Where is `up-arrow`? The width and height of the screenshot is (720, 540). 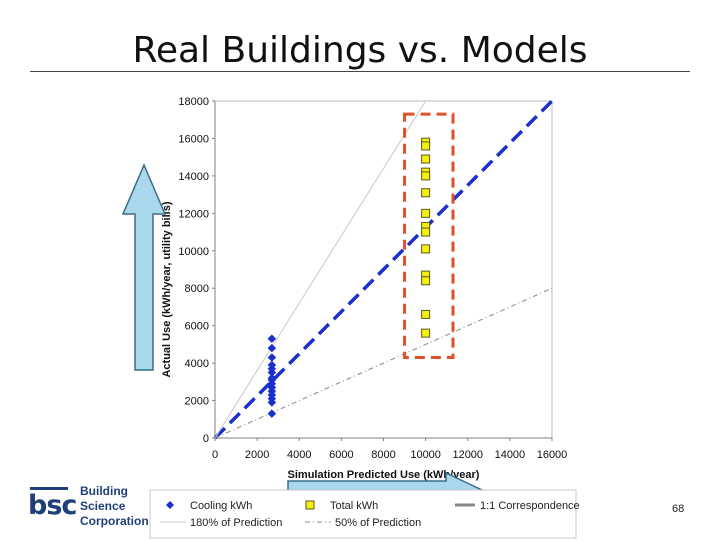
up-arrow is located at coordinates (144, 267).